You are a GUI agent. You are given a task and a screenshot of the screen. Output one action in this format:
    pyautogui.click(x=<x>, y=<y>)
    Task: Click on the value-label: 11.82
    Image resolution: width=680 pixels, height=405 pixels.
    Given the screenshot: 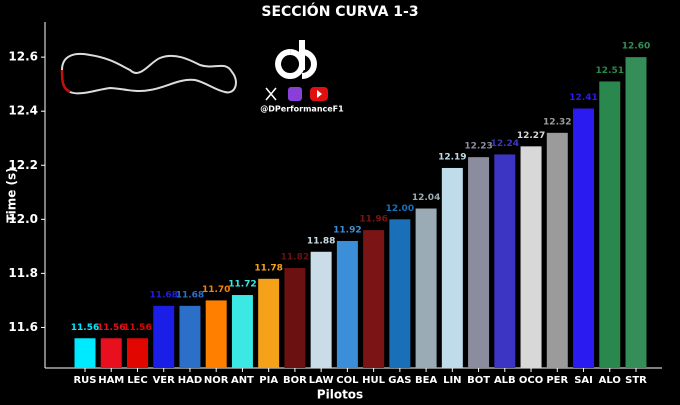 What is the action you would take?
    pyautogui.click(x=295, y=257)
    